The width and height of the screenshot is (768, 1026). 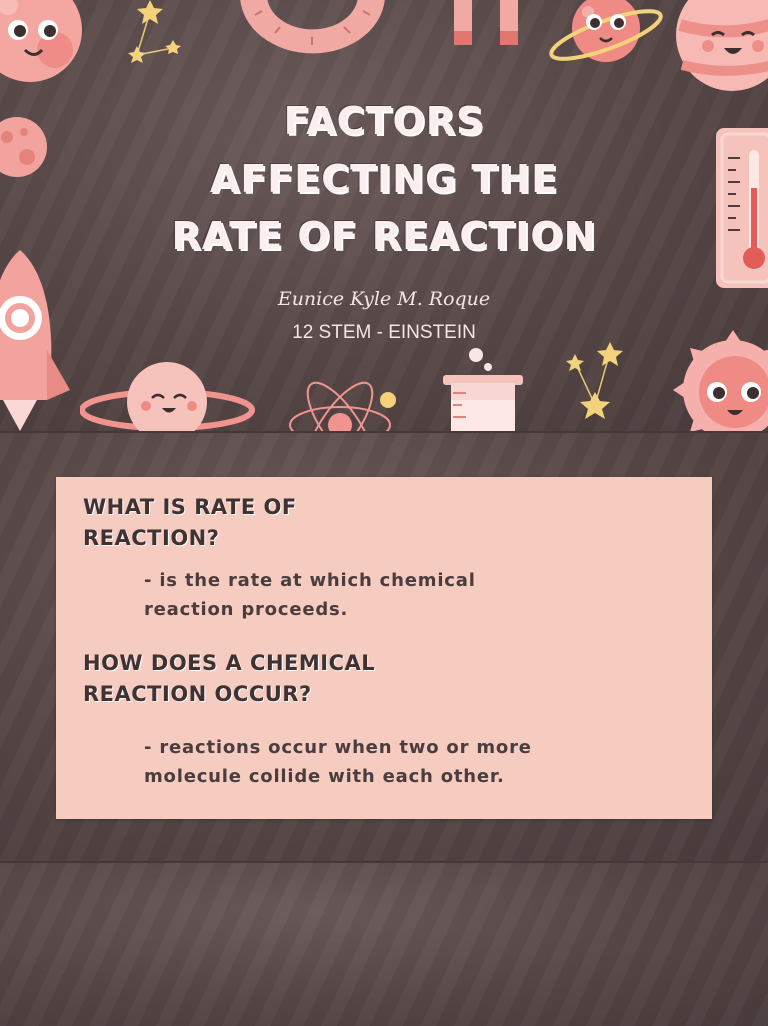 What do you see at coordinates (486, 22) in the screenshot?
I see `magnet-icon` at bounding box center [486, 22].